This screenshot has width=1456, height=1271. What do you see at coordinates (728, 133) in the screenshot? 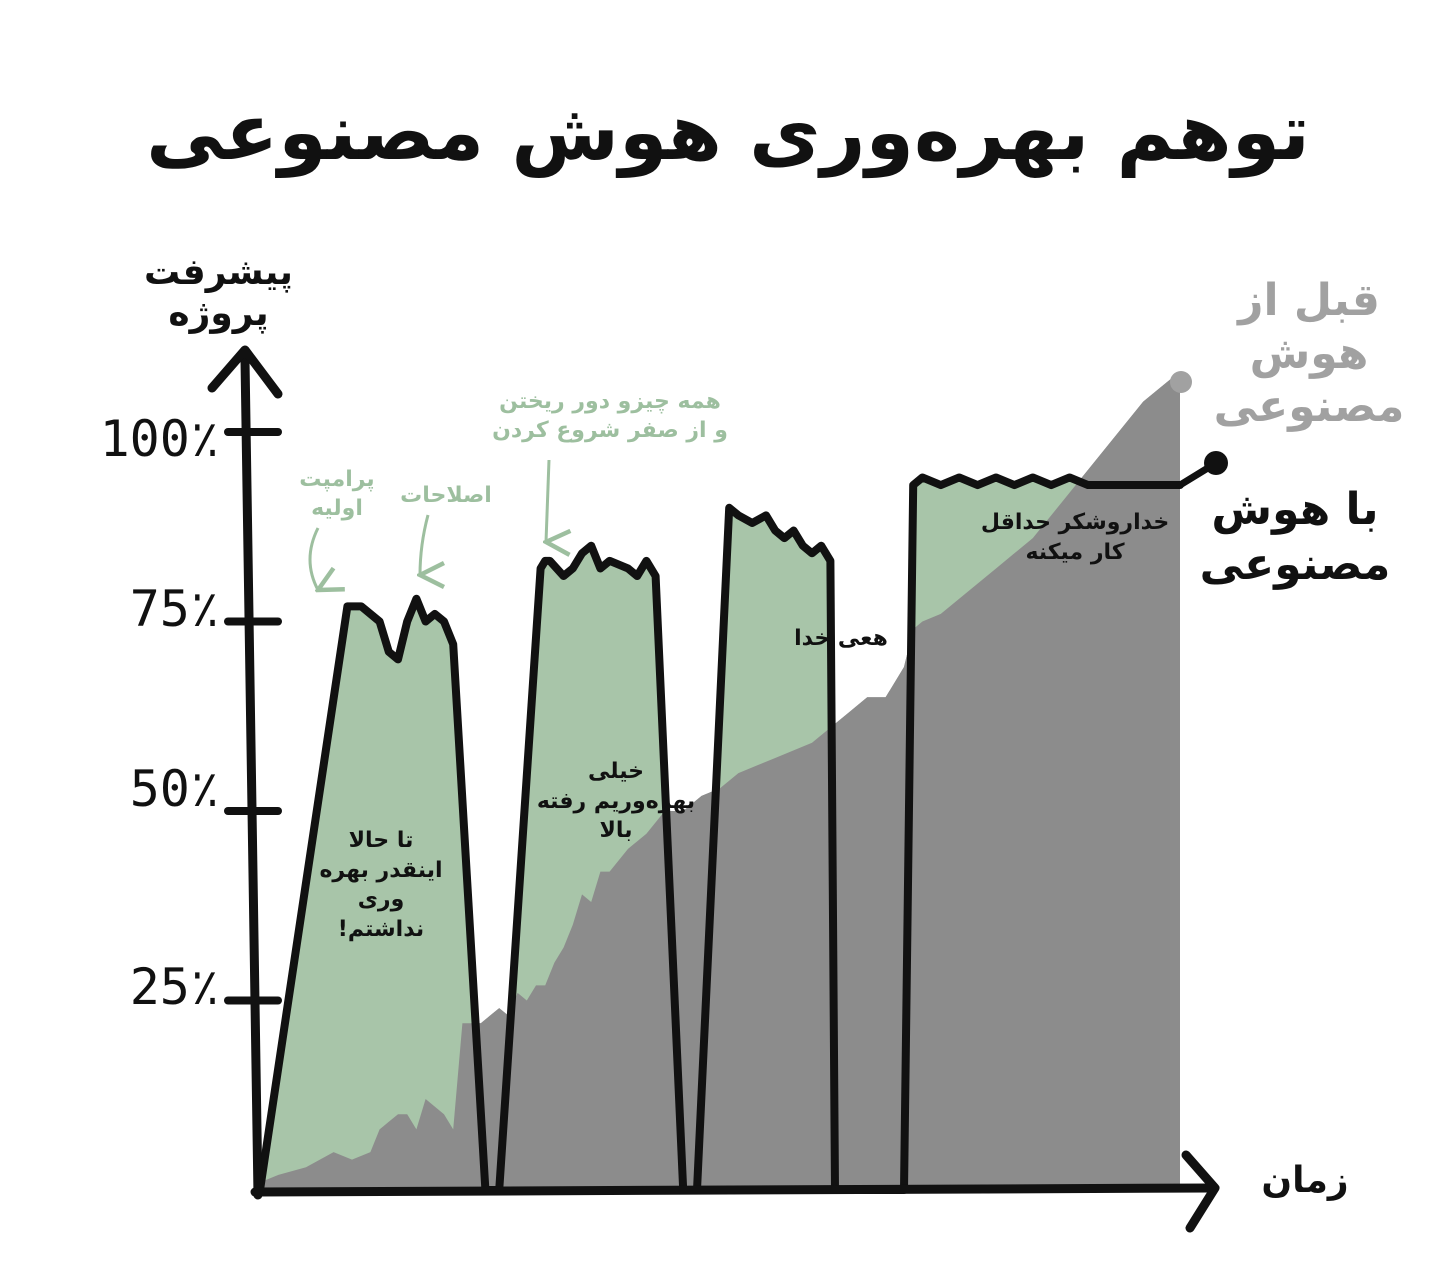
I see `chart-title: توهم بهره‌وری هوش مصنوعی` at bounding box center [728, 133].